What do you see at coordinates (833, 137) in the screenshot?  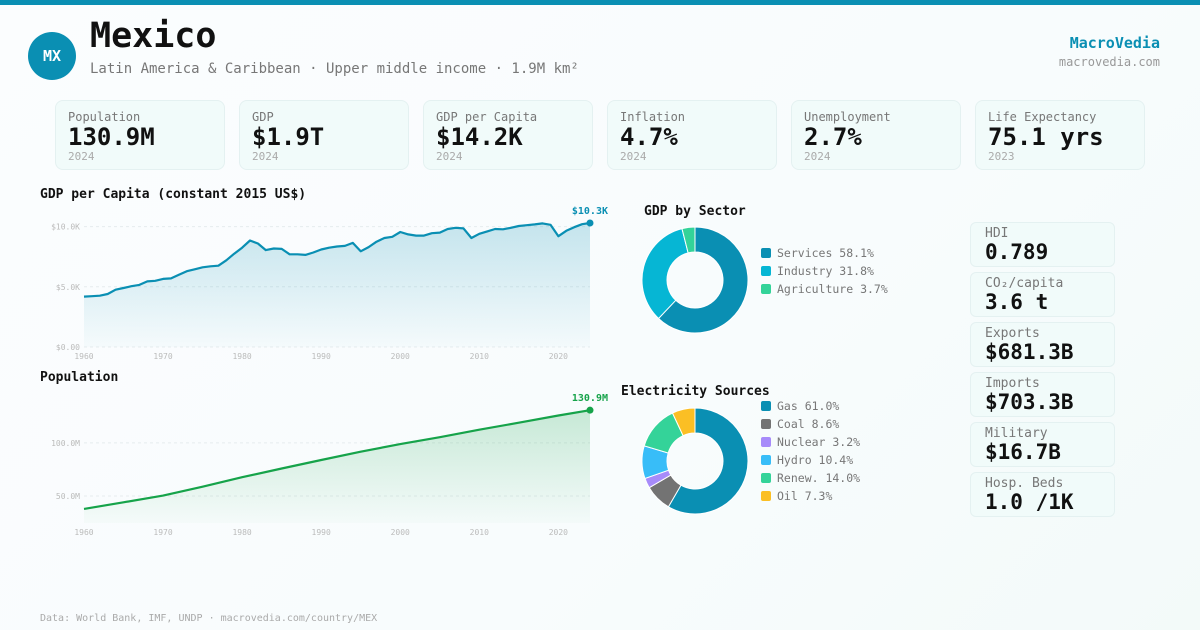 I see `stat-value: 2.7%` at bounding box center [833, 137].